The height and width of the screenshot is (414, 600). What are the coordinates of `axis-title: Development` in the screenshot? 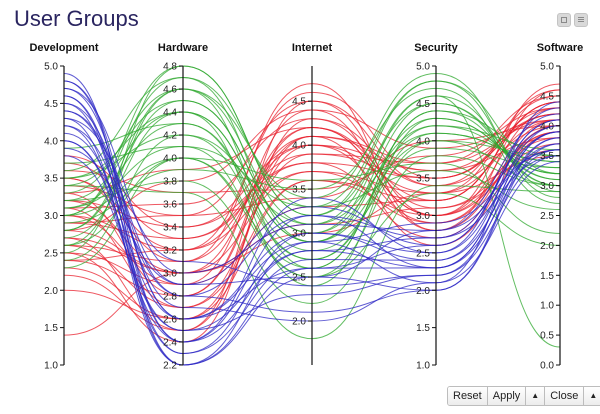 It's located at (63, 48).